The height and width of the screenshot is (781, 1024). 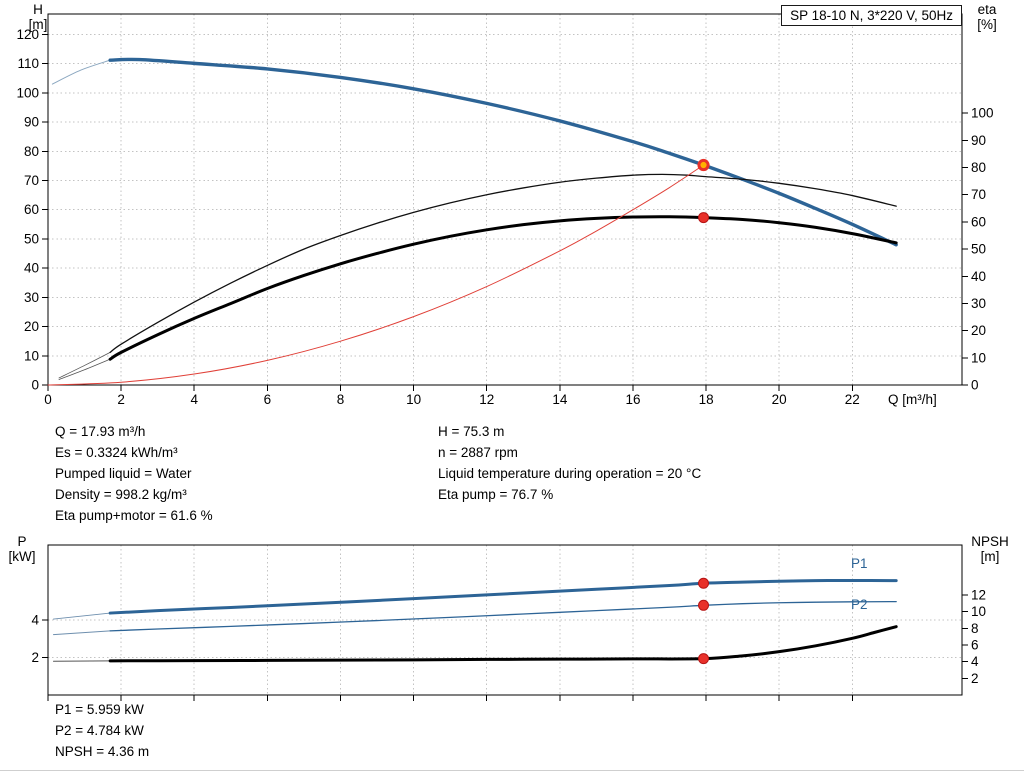 What do you see at coordinates (706, 399) in the screenshot?
I see `x-tick-label: 18` at bounding box center [706, 399].